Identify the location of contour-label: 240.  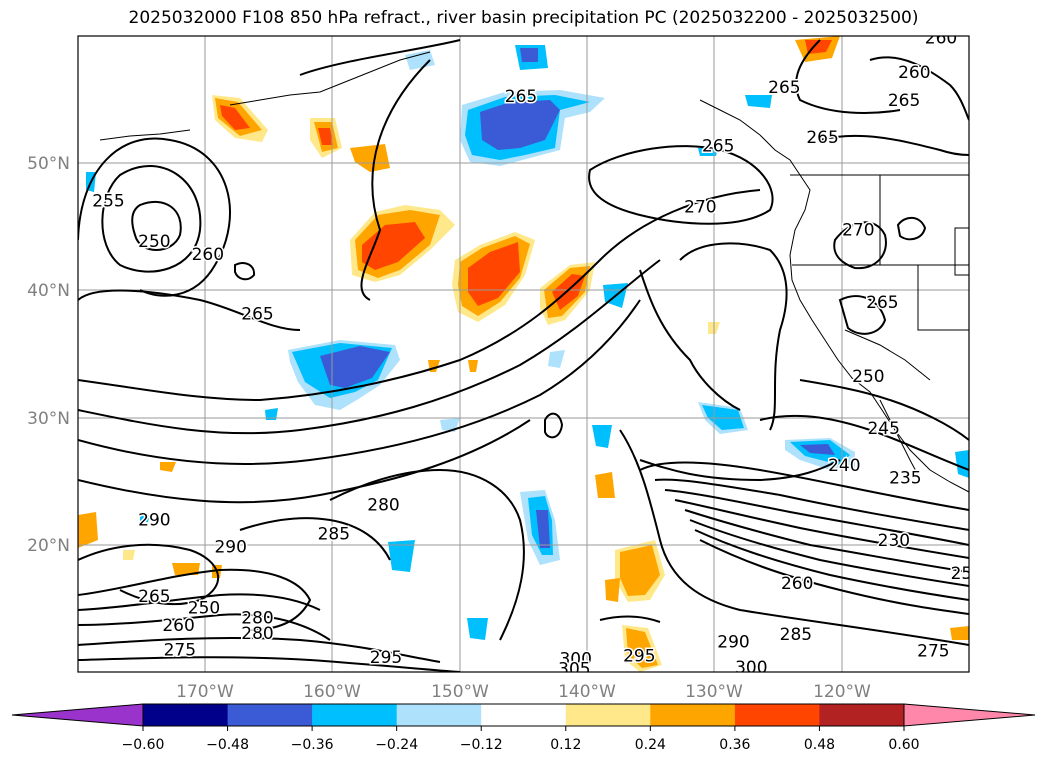
(844, 466).